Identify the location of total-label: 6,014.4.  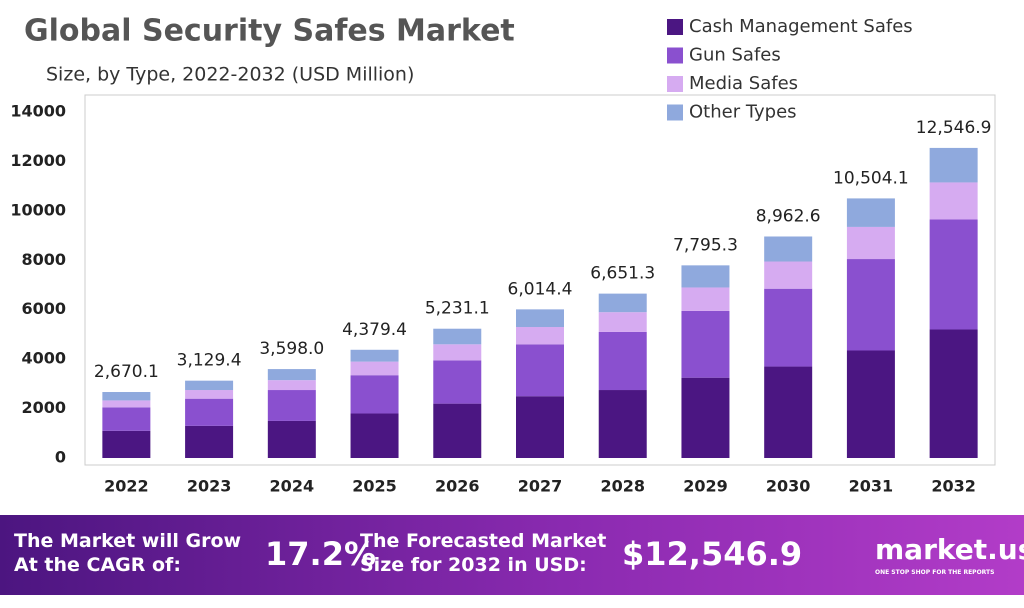
(540, 289).